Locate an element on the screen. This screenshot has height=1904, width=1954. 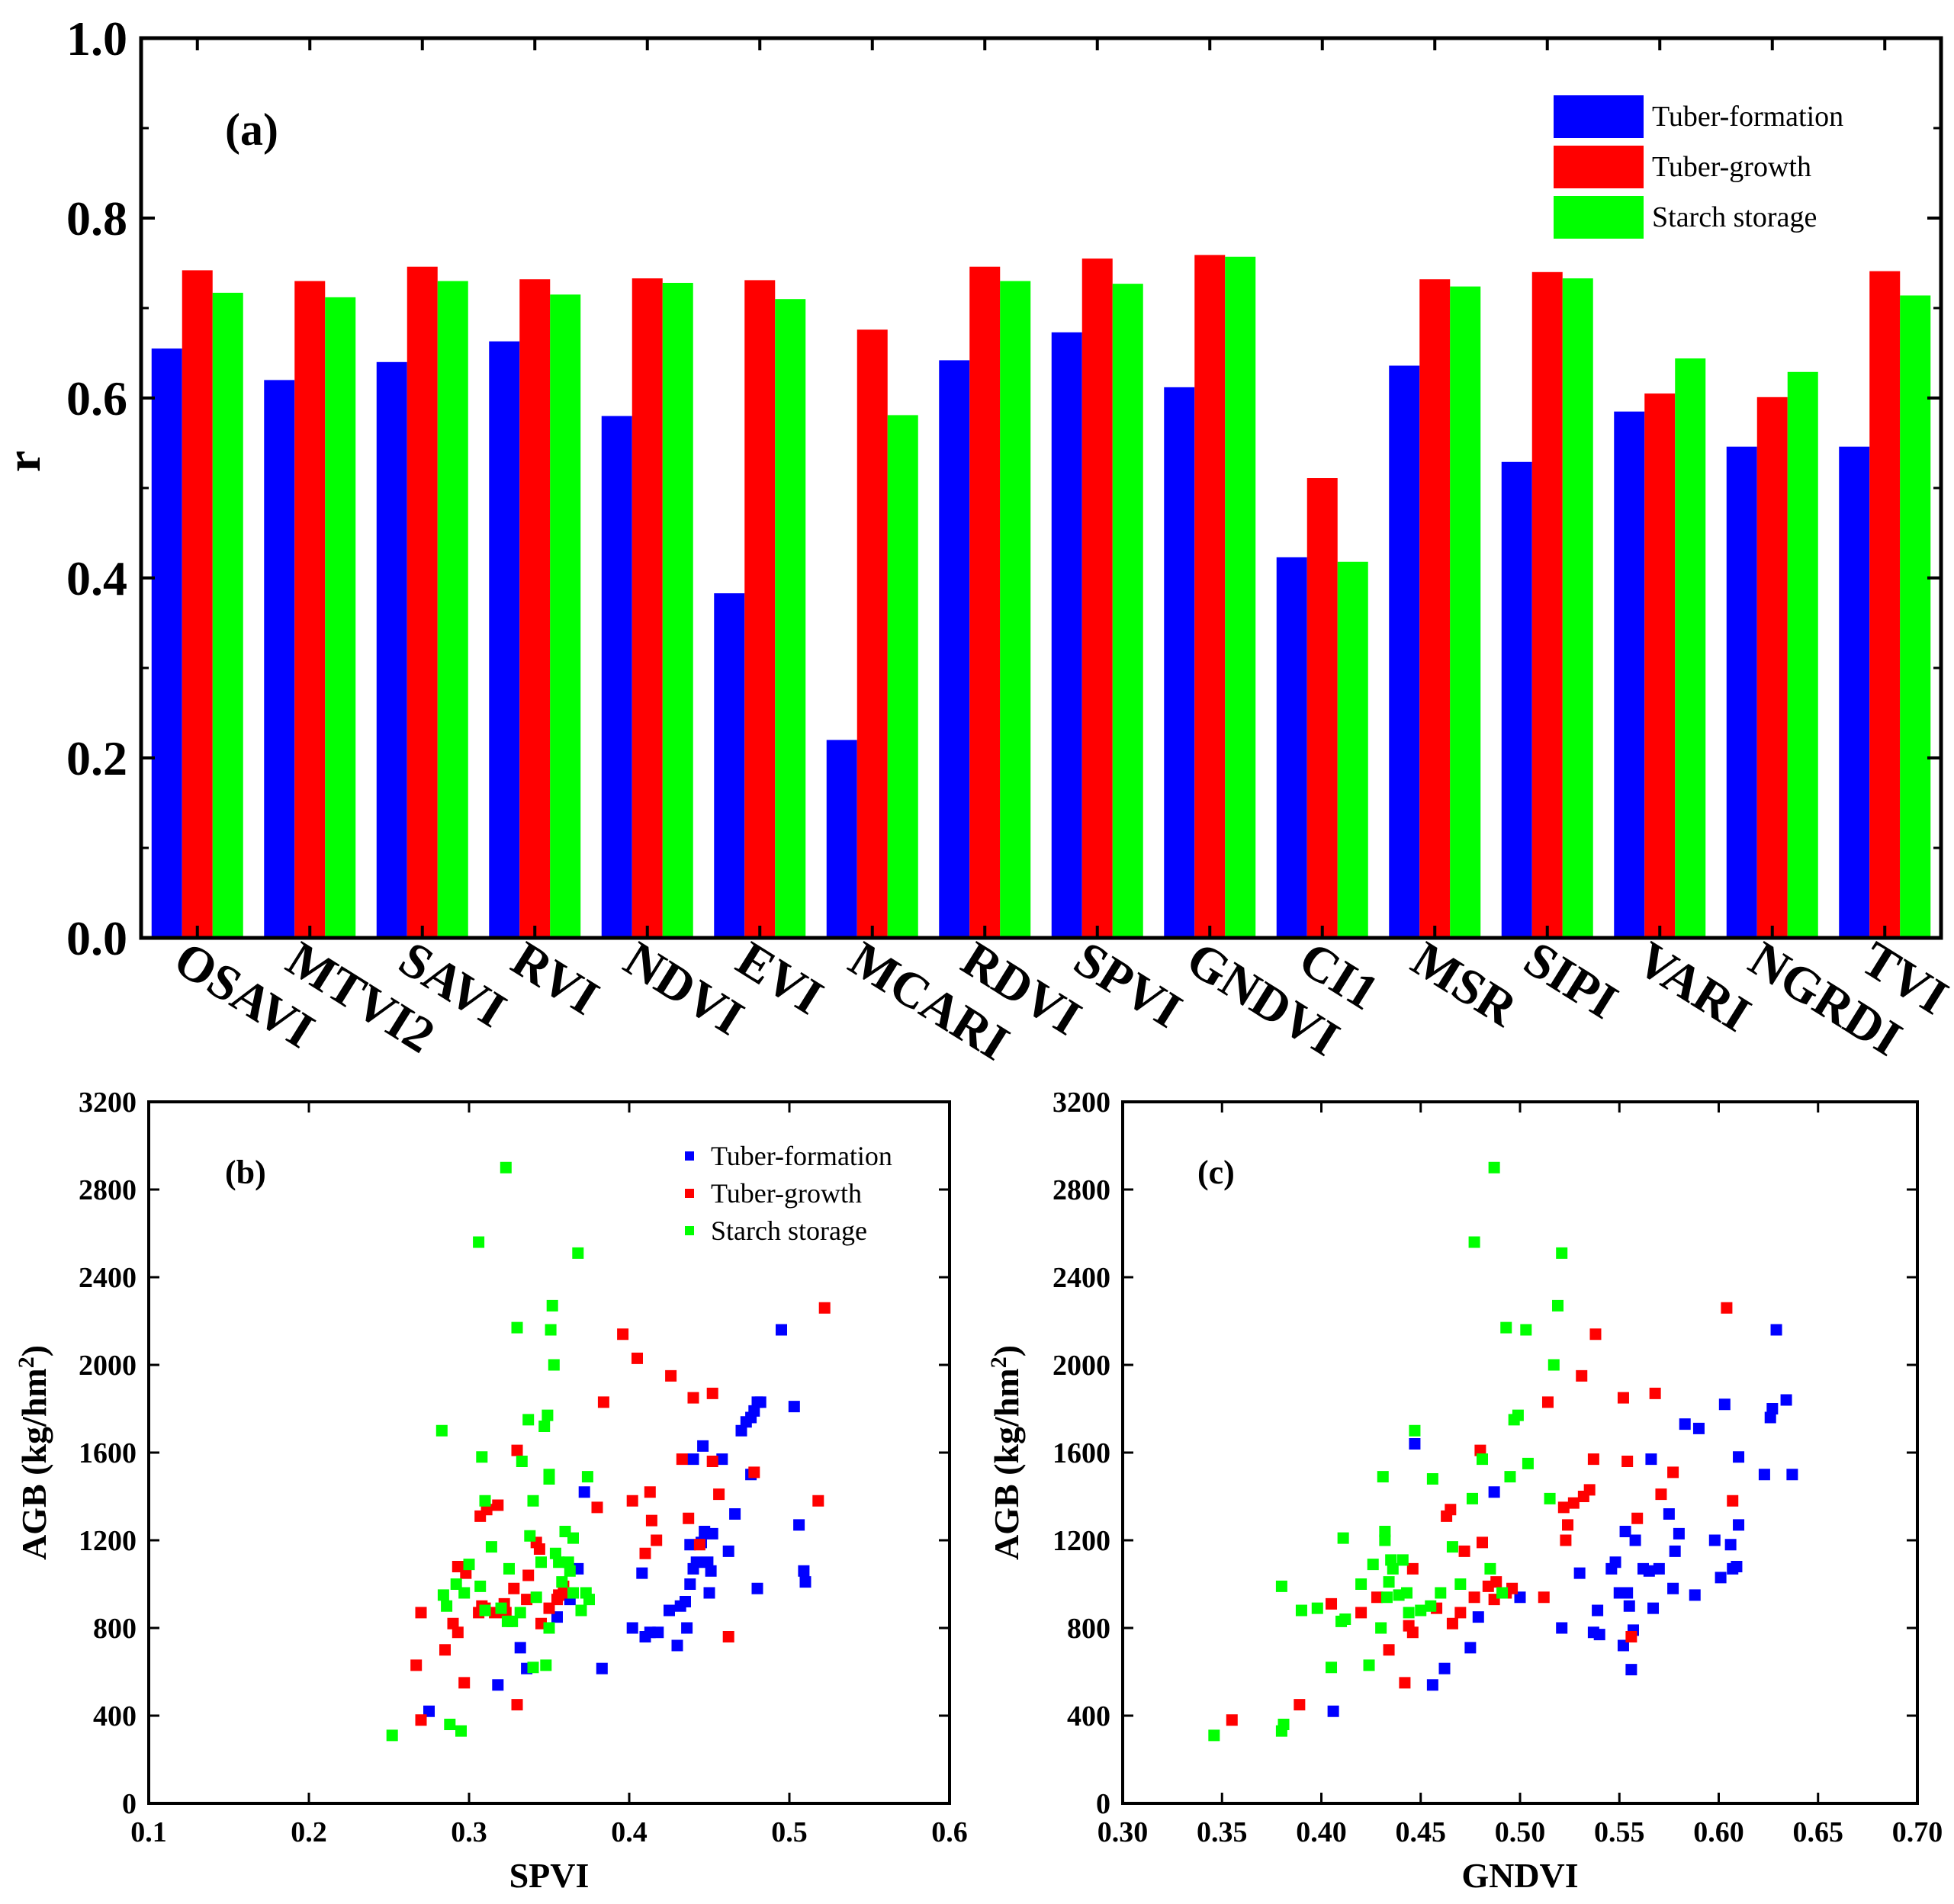
panel-c-x-tick-label: 0.65 is located at coordinates (1818, 1832).